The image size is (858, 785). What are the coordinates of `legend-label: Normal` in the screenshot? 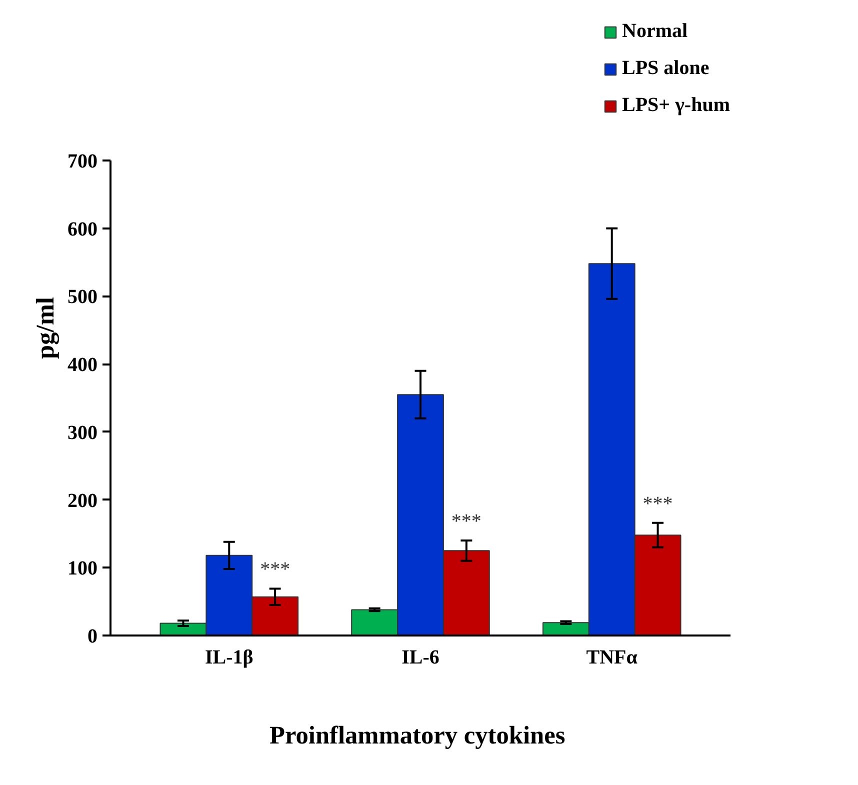 It's located at (655, 31).